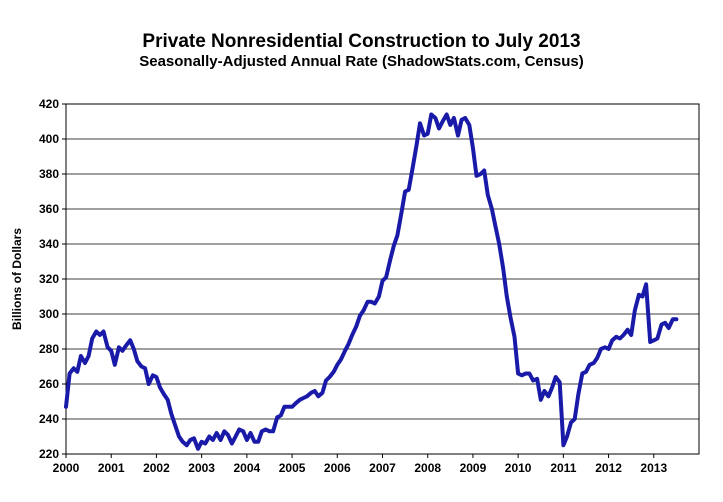  What do you see at coordinates (66, 468) in the screenshot?
I see `x-tick-label: 2000` at bounding box center [66, 468].